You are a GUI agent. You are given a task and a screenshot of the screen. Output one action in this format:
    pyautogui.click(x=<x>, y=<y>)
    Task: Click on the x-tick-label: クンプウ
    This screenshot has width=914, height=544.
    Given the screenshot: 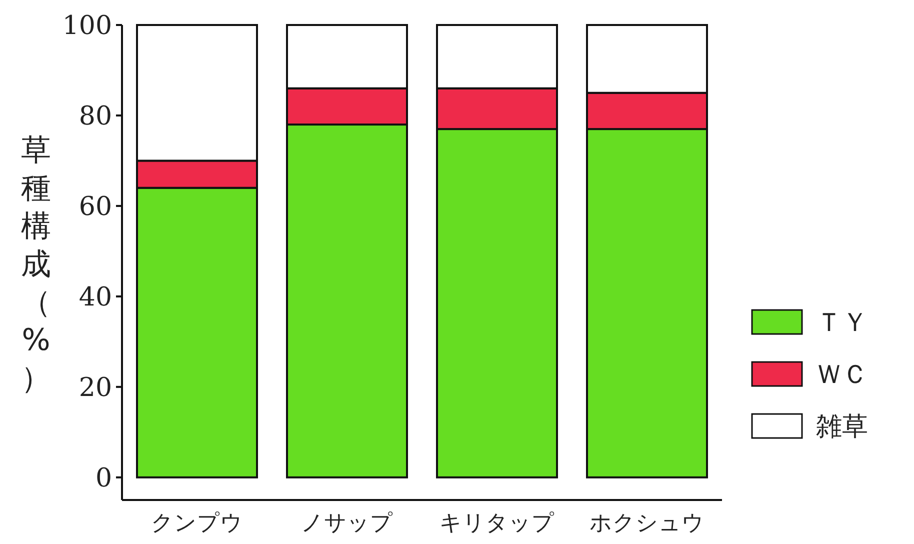 What is the action you would take?
    pyautogui.click(x=197, y=523)
    